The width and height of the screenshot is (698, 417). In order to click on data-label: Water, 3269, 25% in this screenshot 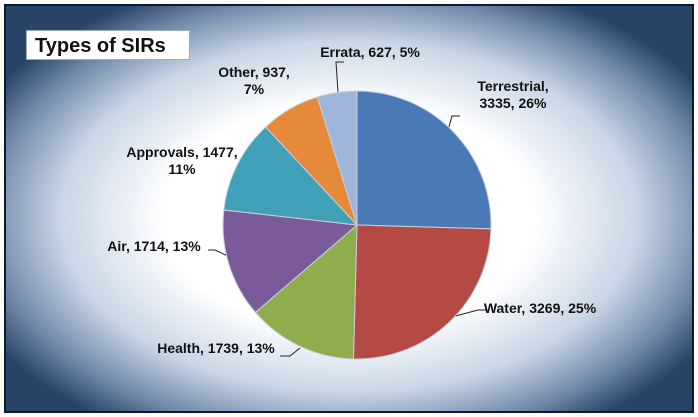, I will do `click(540, 308)`.